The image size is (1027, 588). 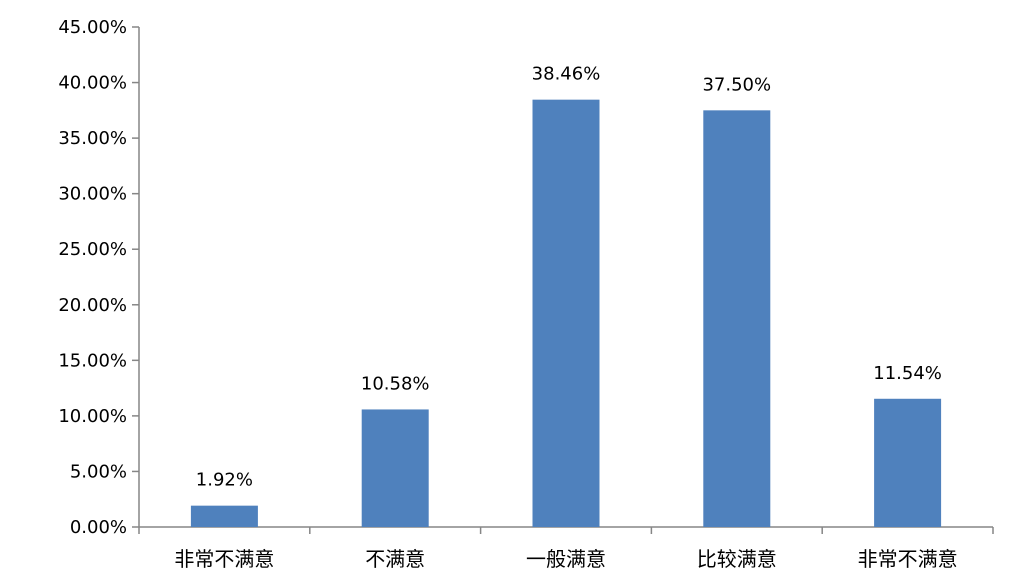 What do you see at coordinates (224, 480) in the screenshot?
I see `bar-data-label: 1.92%` at bounding box center [224, 480].